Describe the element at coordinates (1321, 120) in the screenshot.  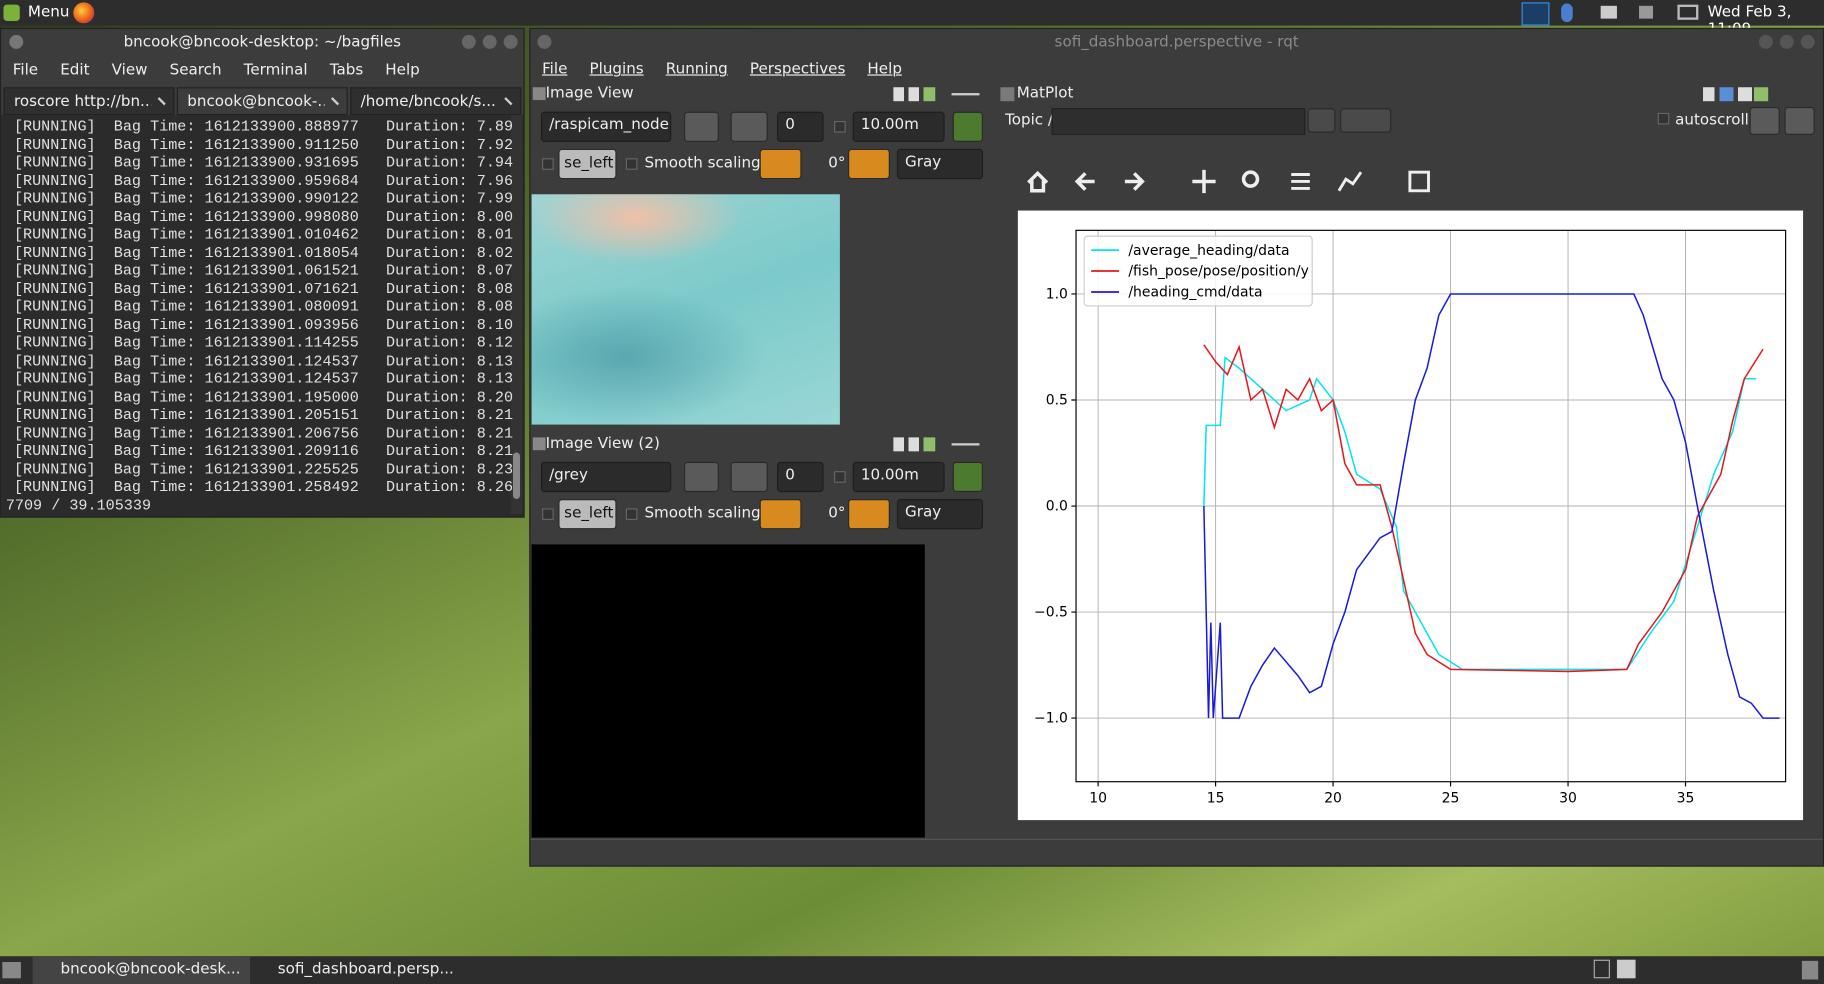
I see `add-topic-button` at that location.